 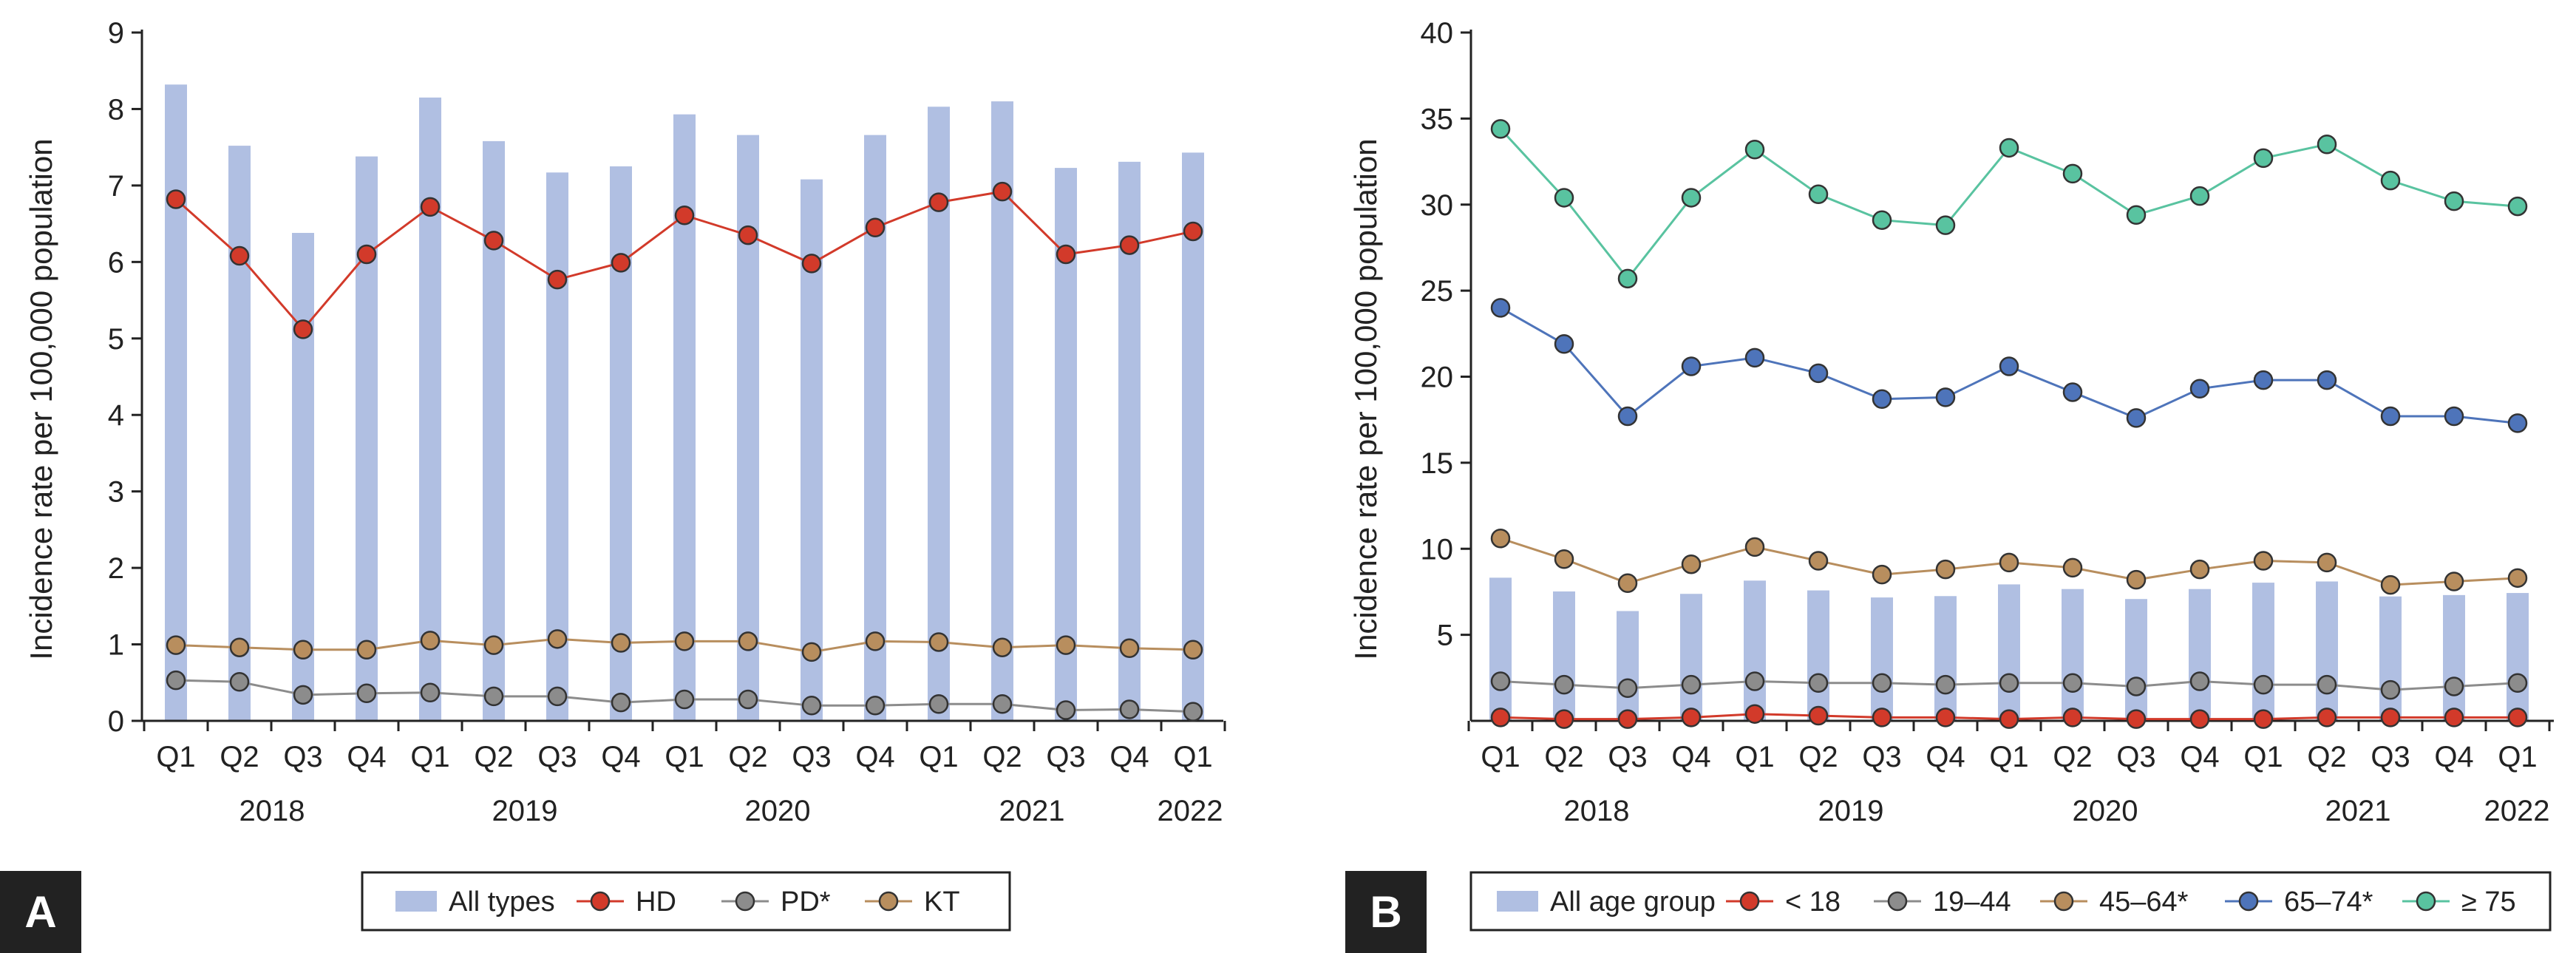 What do you see at coordinates (116, 34) in the screenshot?
I see `panel-a-y-tick-label: 9` at bounding box center [116, 34].